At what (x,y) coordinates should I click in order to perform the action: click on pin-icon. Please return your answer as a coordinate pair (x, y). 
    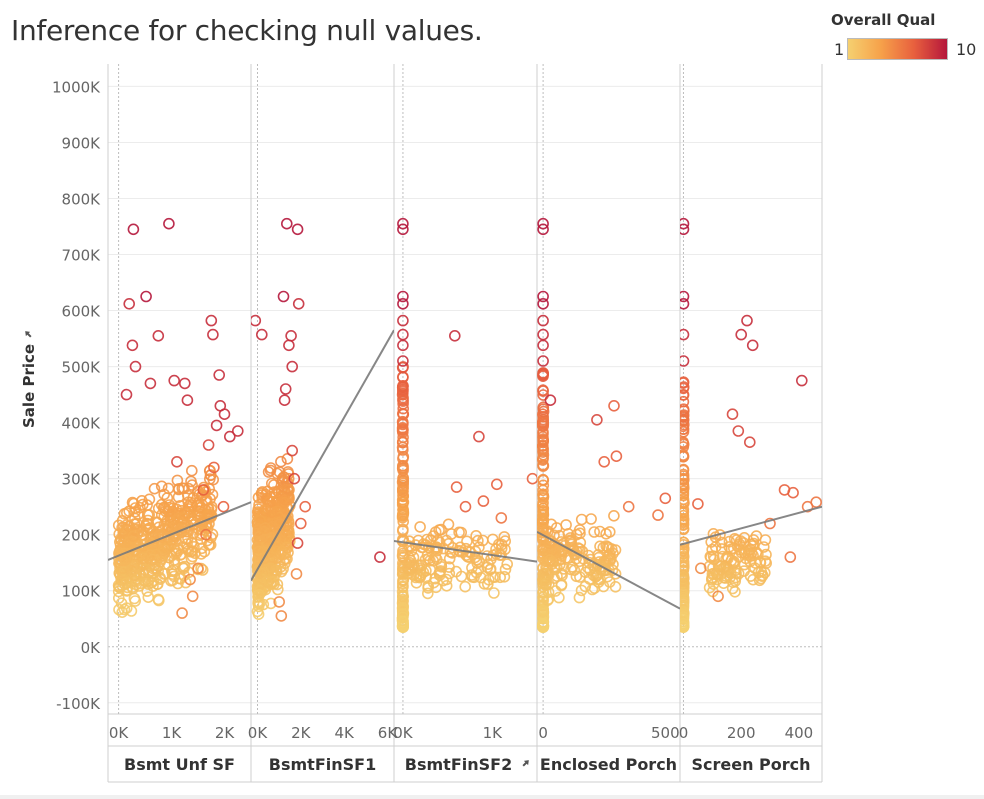
    Looking at the image, I should click on (526, 763).